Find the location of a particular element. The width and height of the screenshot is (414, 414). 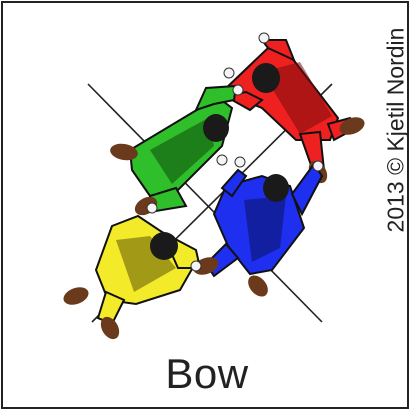

jumper-blue-helmet is located at coordinates (276, 188).